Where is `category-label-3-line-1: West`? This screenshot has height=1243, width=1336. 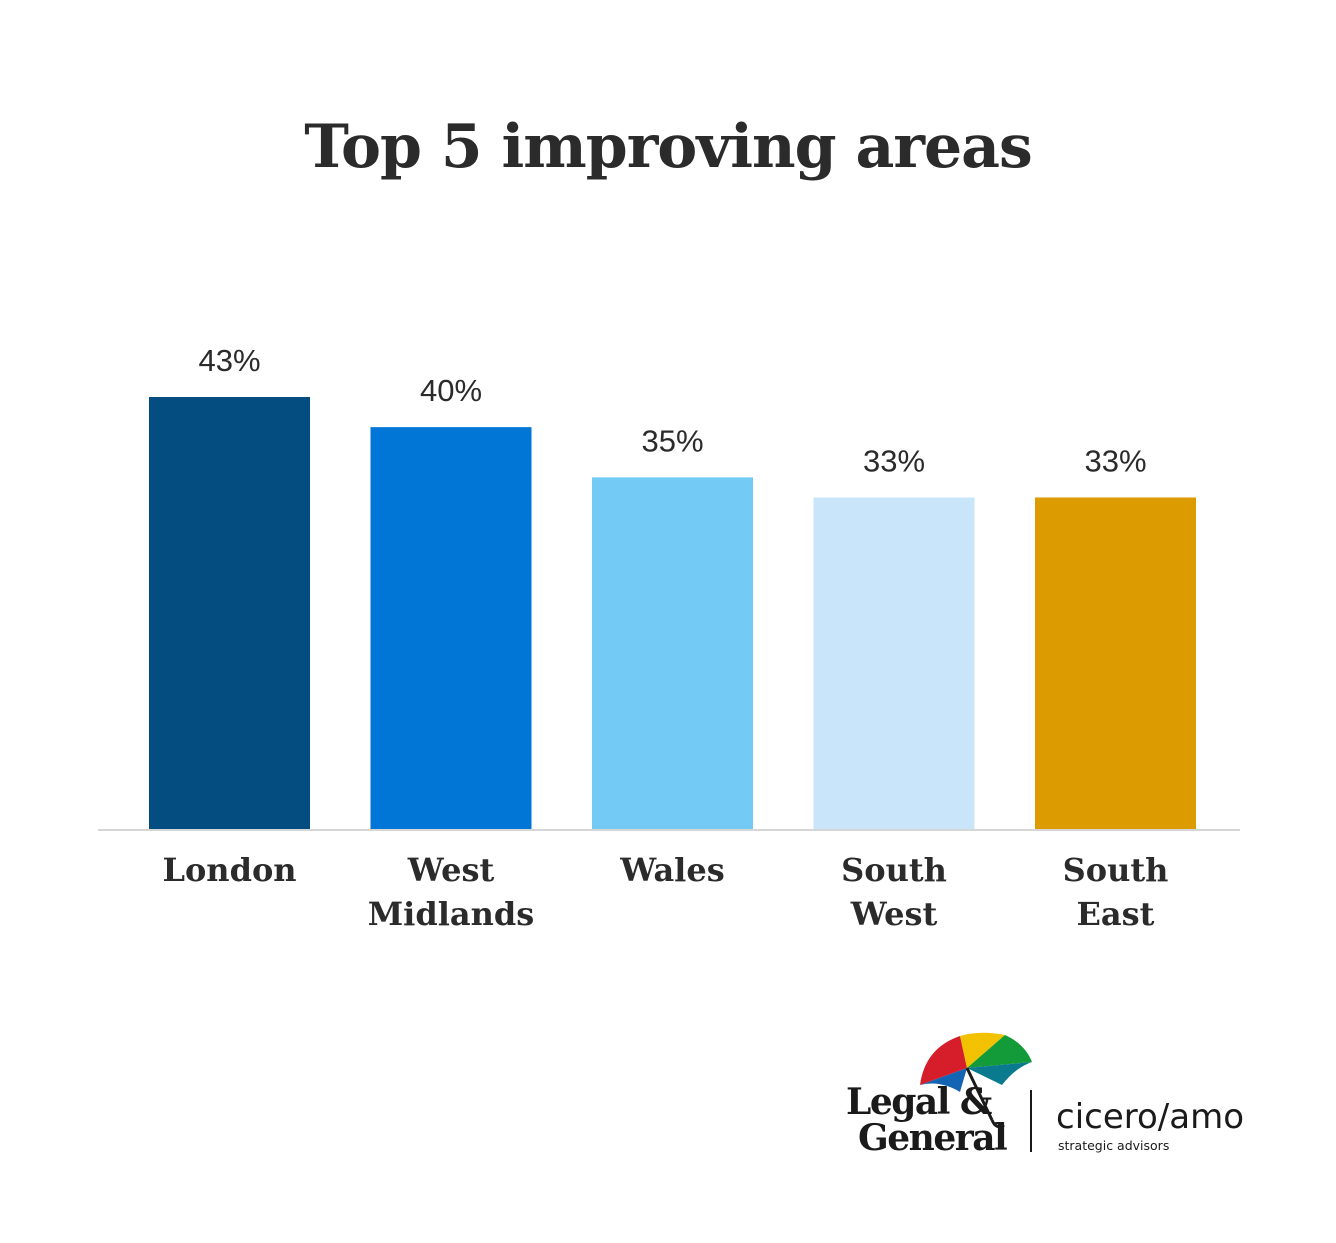
category-label-3-line-1: West is located at coordinates (894, 914).